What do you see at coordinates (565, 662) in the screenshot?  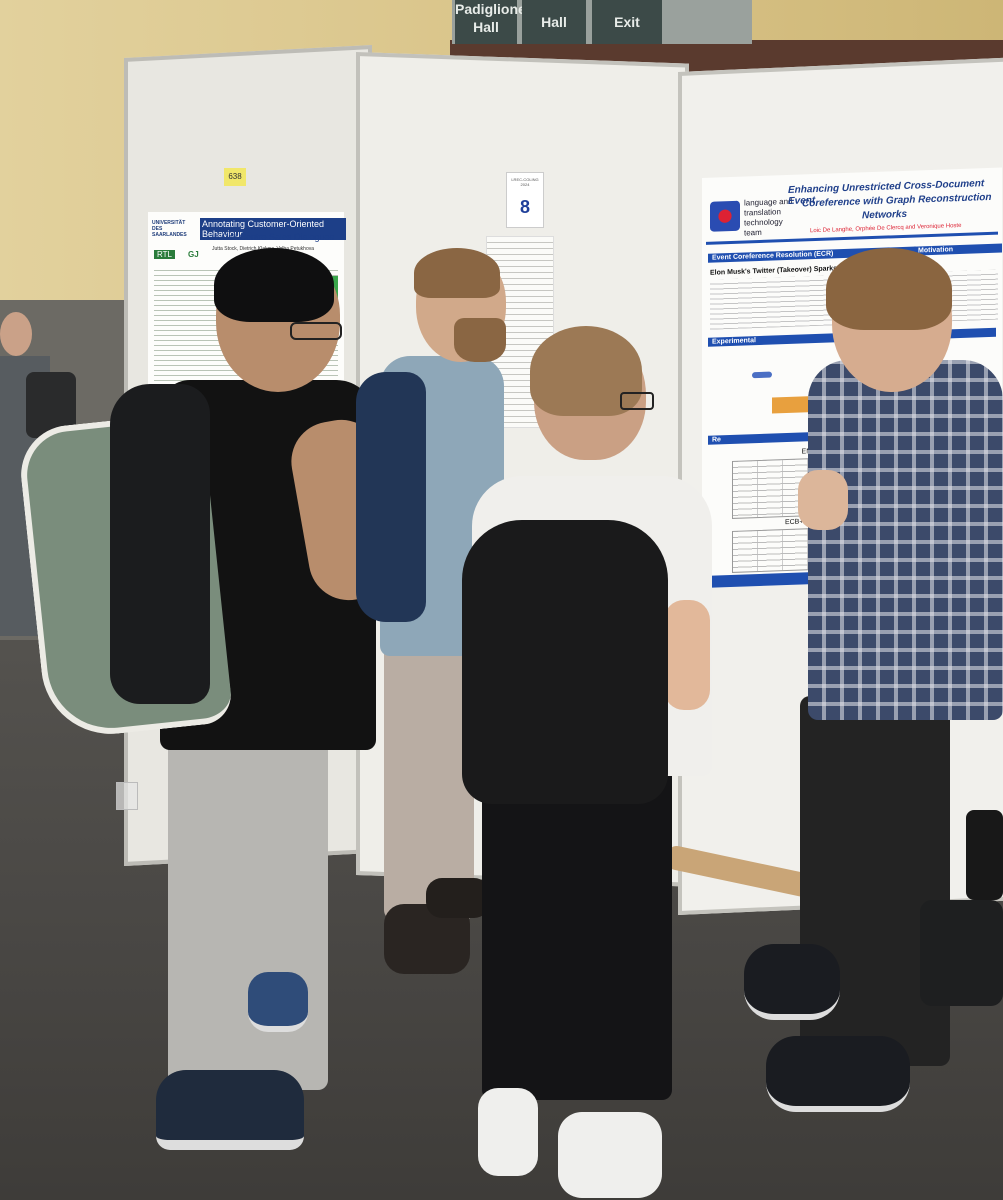 I see `person-3-backpack` at bounding box center [565, 662].